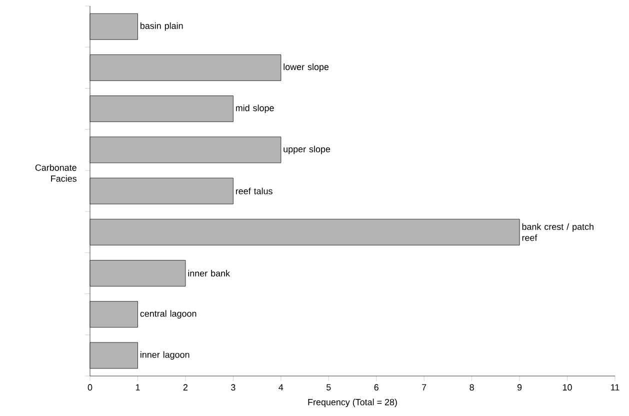 The image size is (629, 416). I want to click on x-axis-title: Frequency (Total = 28), so click(352, 403).